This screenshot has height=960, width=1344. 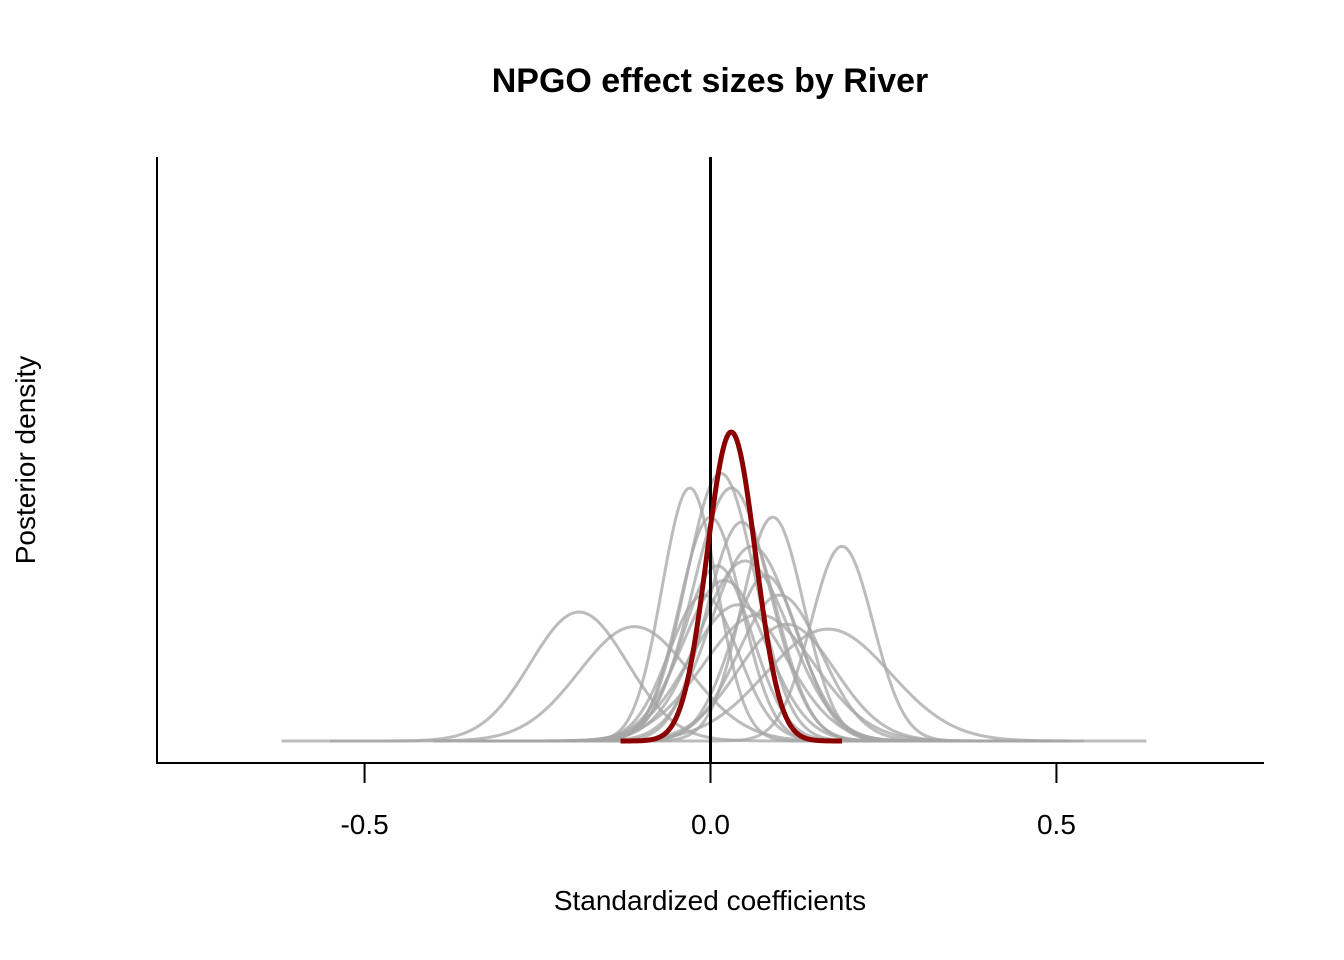 I want to click on x-tick-label: -0.5, so click(x=364, y=824).